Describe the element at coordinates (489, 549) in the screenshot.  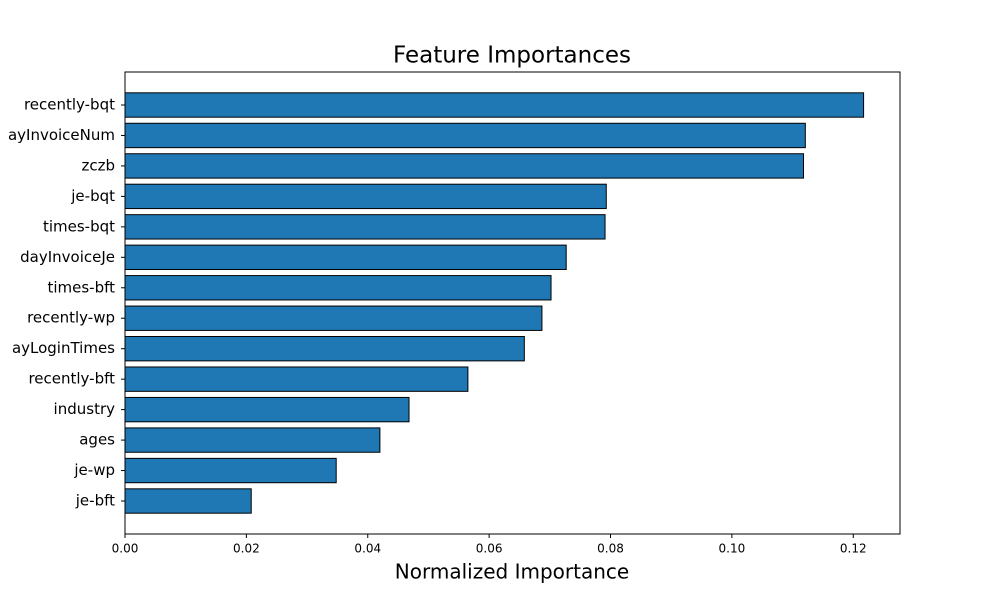
I see `x-tick-label: 0.06` at that location.